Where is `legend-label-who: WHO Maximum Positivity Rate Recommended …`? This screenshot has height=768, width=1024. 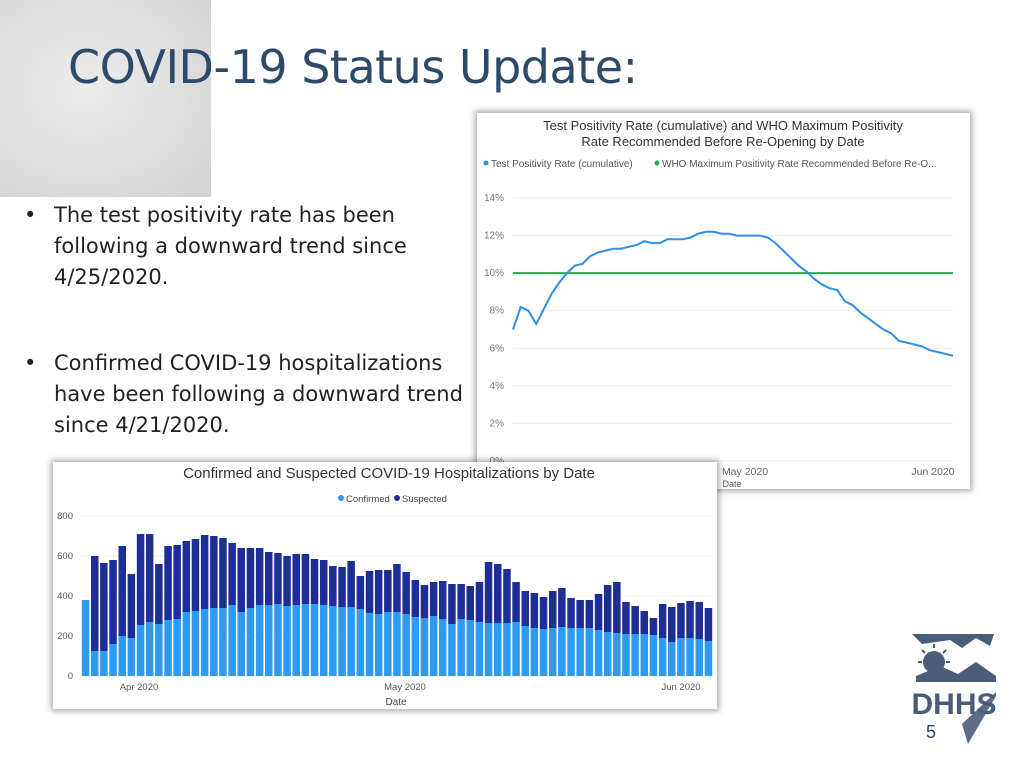
legend-label-who: WHO Maximum Positivity Rate Recommended … is located at coordinates (799, 164).